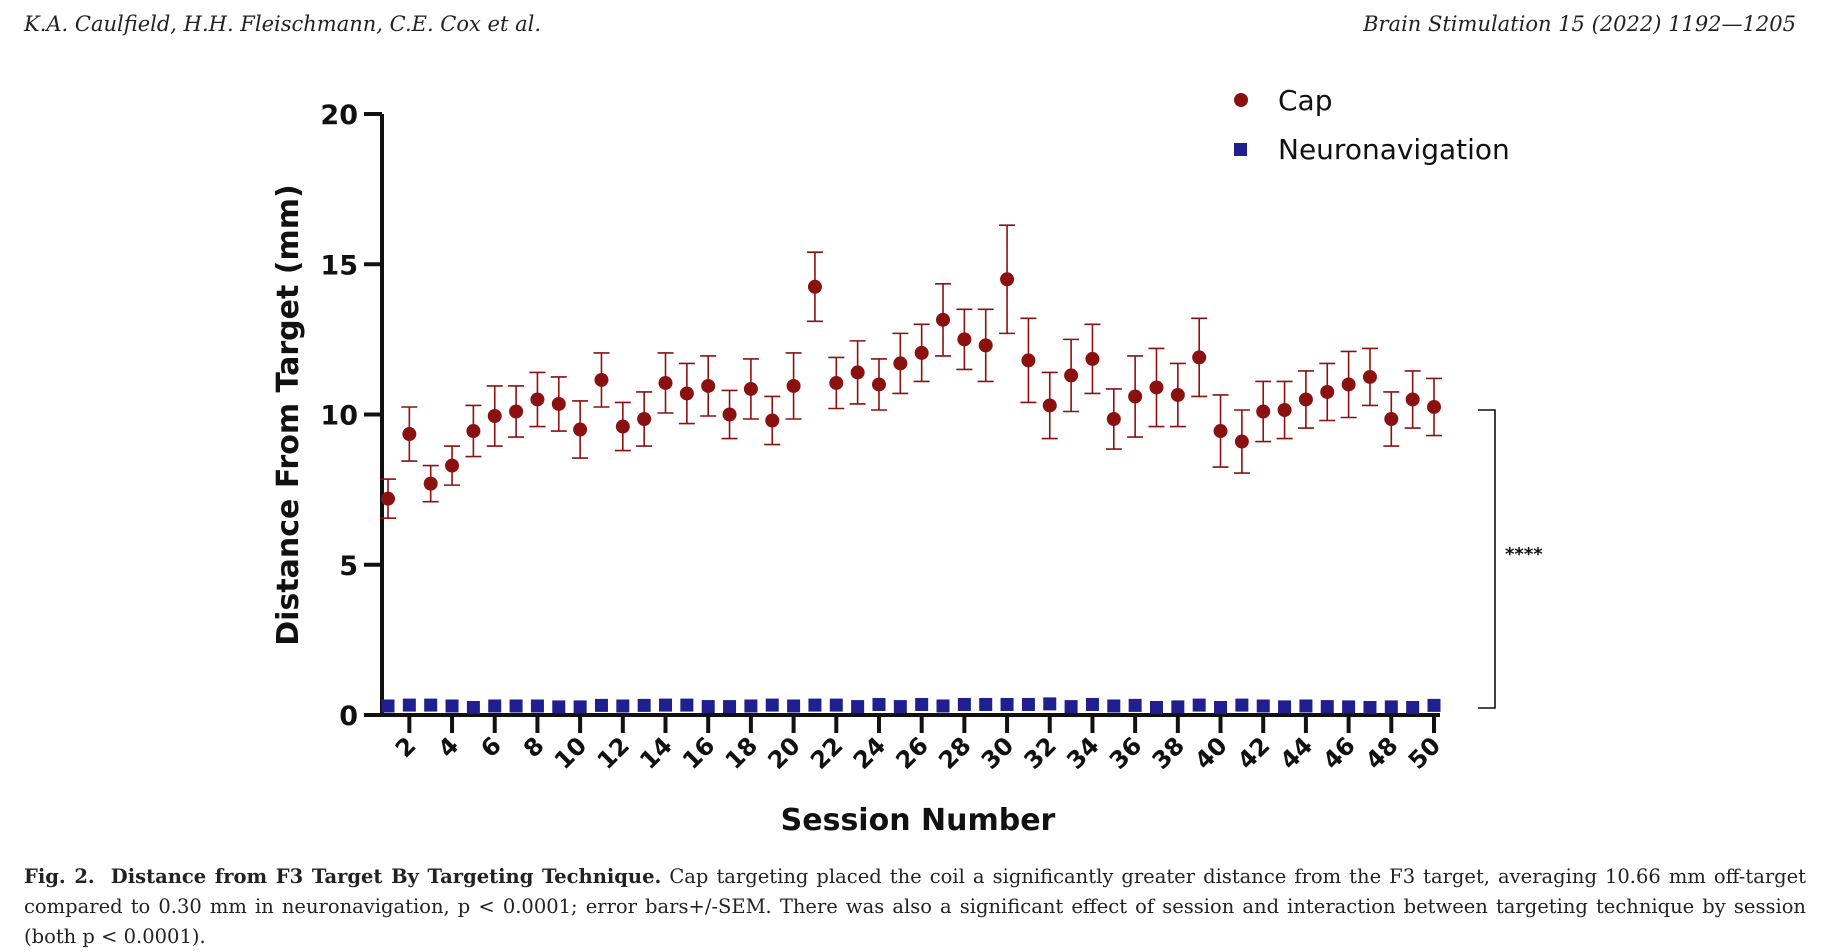  I want to click on legend-cap-label: Cap, so click(1305, 100).